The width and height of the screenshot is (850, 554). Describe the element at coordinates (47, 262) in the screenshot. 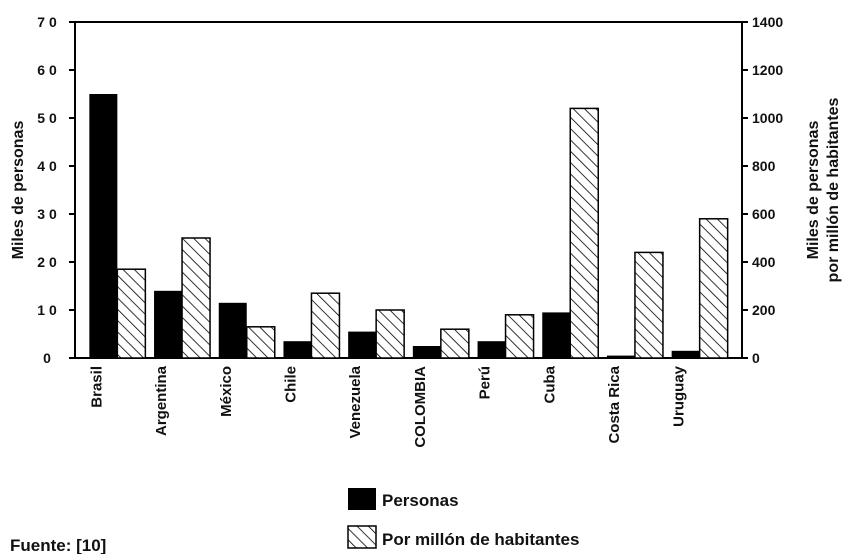

I see `left-tick-label: 2 0` at that location.